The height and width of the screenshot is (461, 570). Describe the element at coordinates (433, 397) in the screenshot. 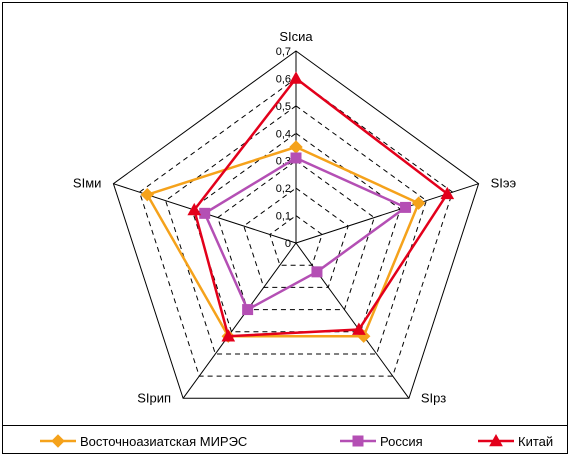

I see `axis-label: SIрз` at that location.